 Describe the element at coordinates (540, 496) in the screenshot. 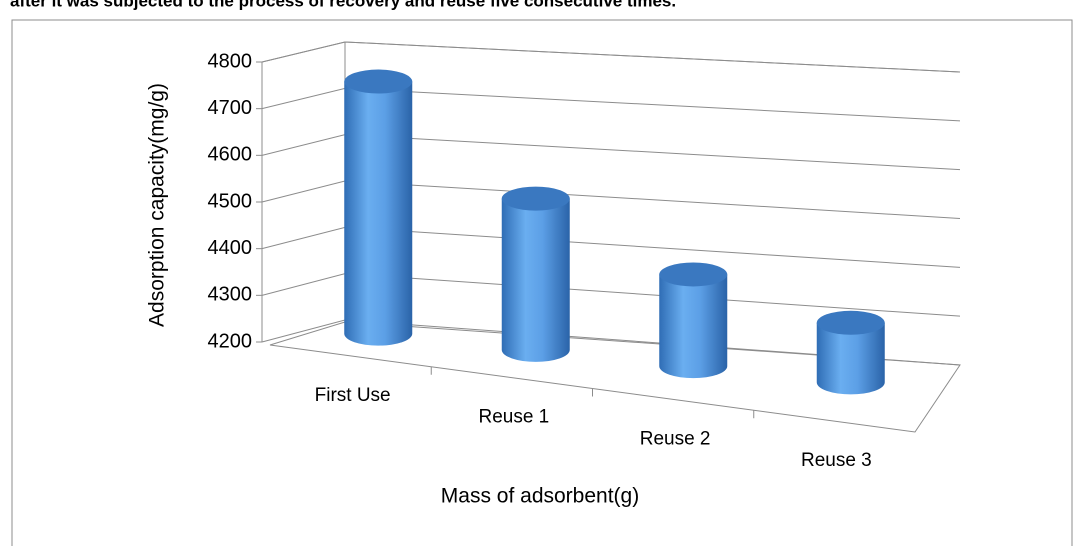

I see `x-axis-title: Mass of adsorbent(g)` at that location.